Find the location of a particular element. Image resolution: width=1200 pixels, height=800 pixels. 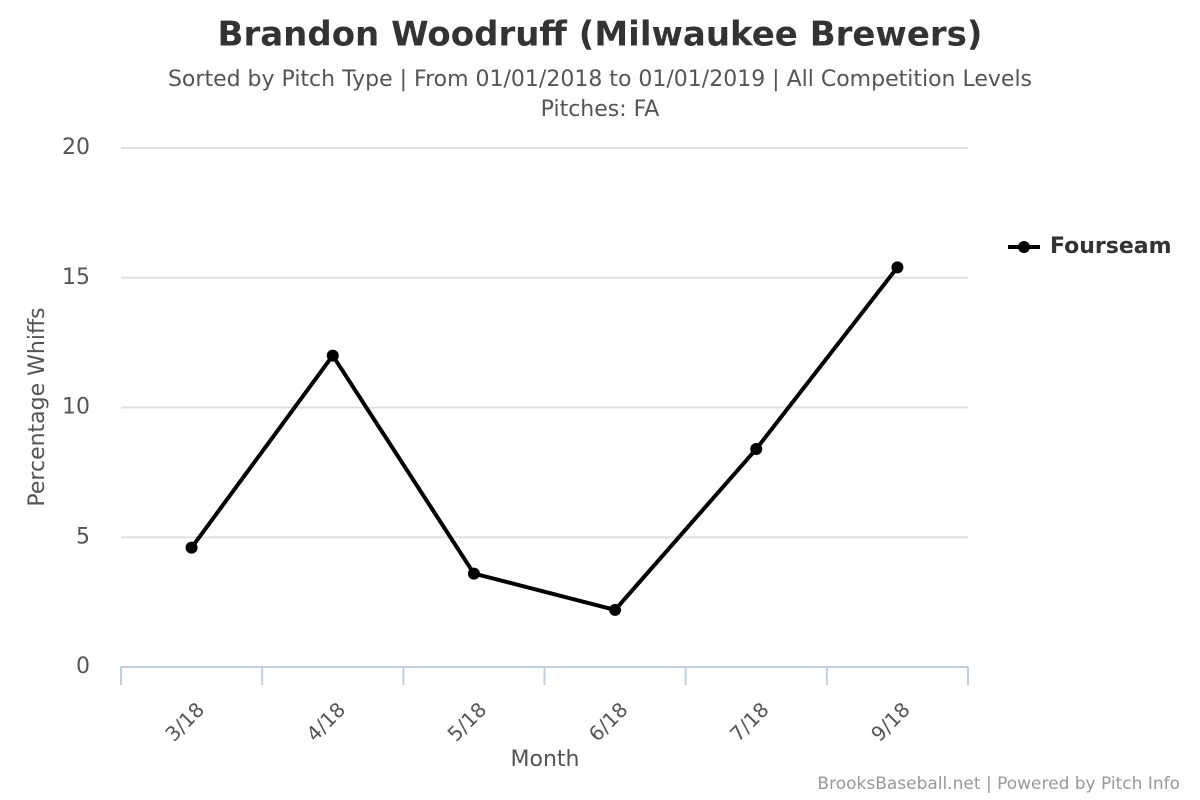

x-axis-label: Month is located at coordinates (545, 759).